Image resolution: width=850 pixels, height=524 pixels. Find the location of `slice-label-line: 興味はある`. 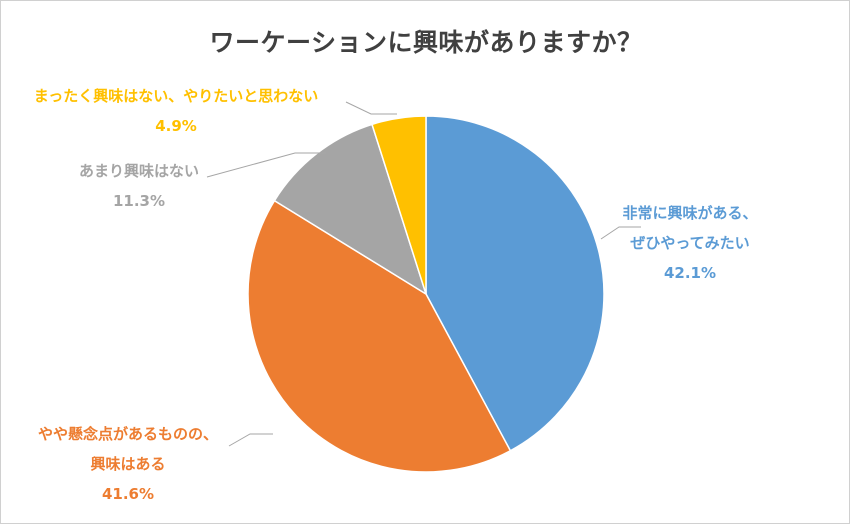

slice-label-line: 興味はある is located at coordinates (128, 464).